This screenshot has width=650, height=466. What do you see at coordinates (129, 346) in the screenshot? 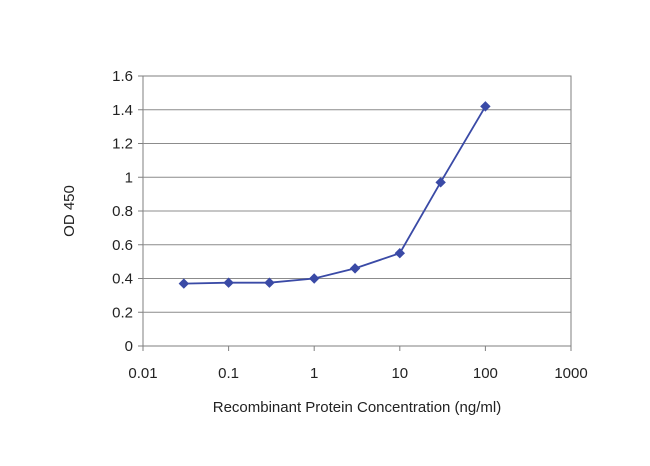
I see `y-tick-label: 0` at bounding box center [129, 346].